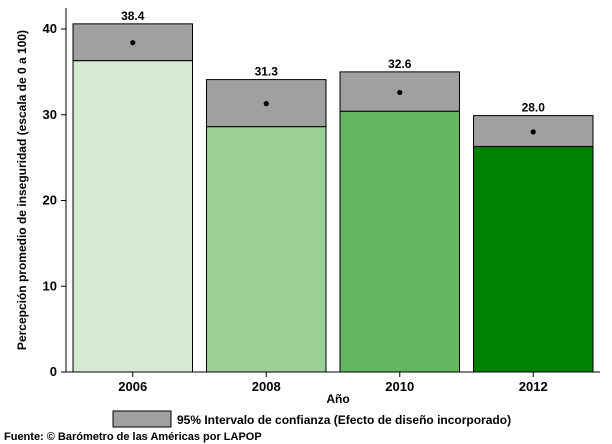 This screenshot has height=444, width=612. What do you see at coordinates (132, 216) in the screenshot?
I see `bar-2006` at bounding box center [132, 216].